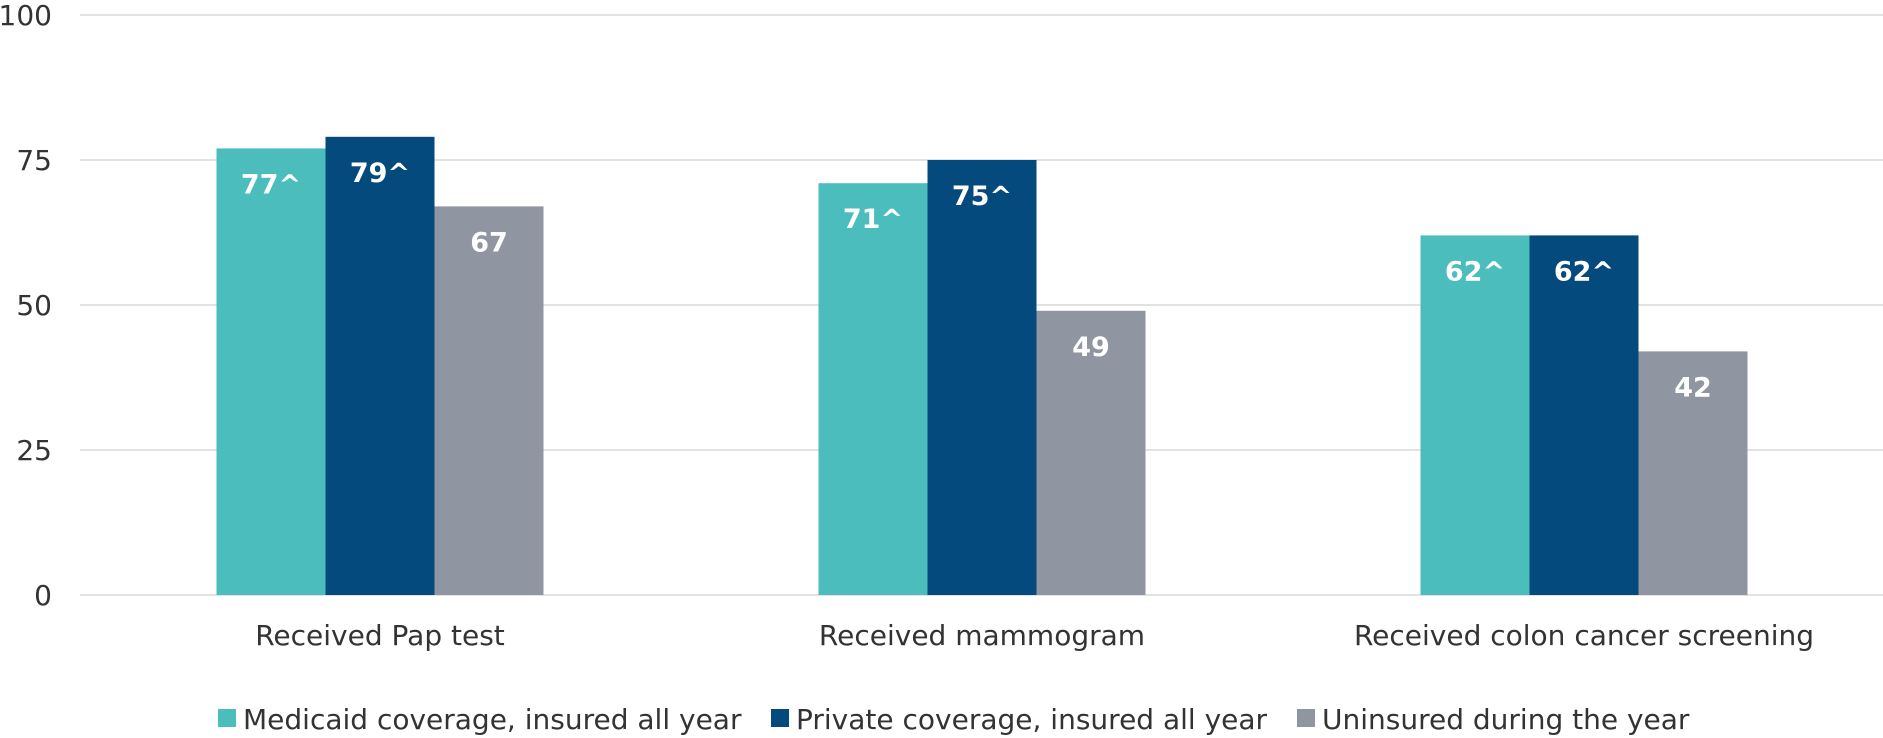  What do you see at coordinates (1506, 719) in the screenshot?
I see `legend-label-2: Uninsured during the year` at bounding box center [1506, 719].